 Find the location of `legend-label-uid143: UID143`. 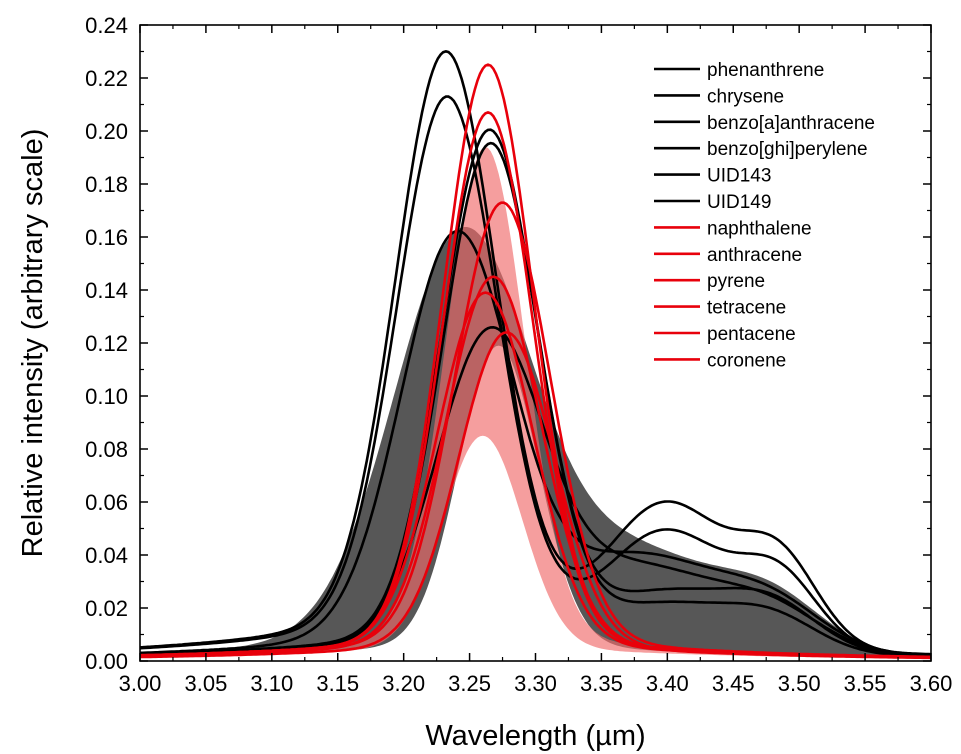

legend-label-uid143: UID143 is located at coordinates (739, 176).